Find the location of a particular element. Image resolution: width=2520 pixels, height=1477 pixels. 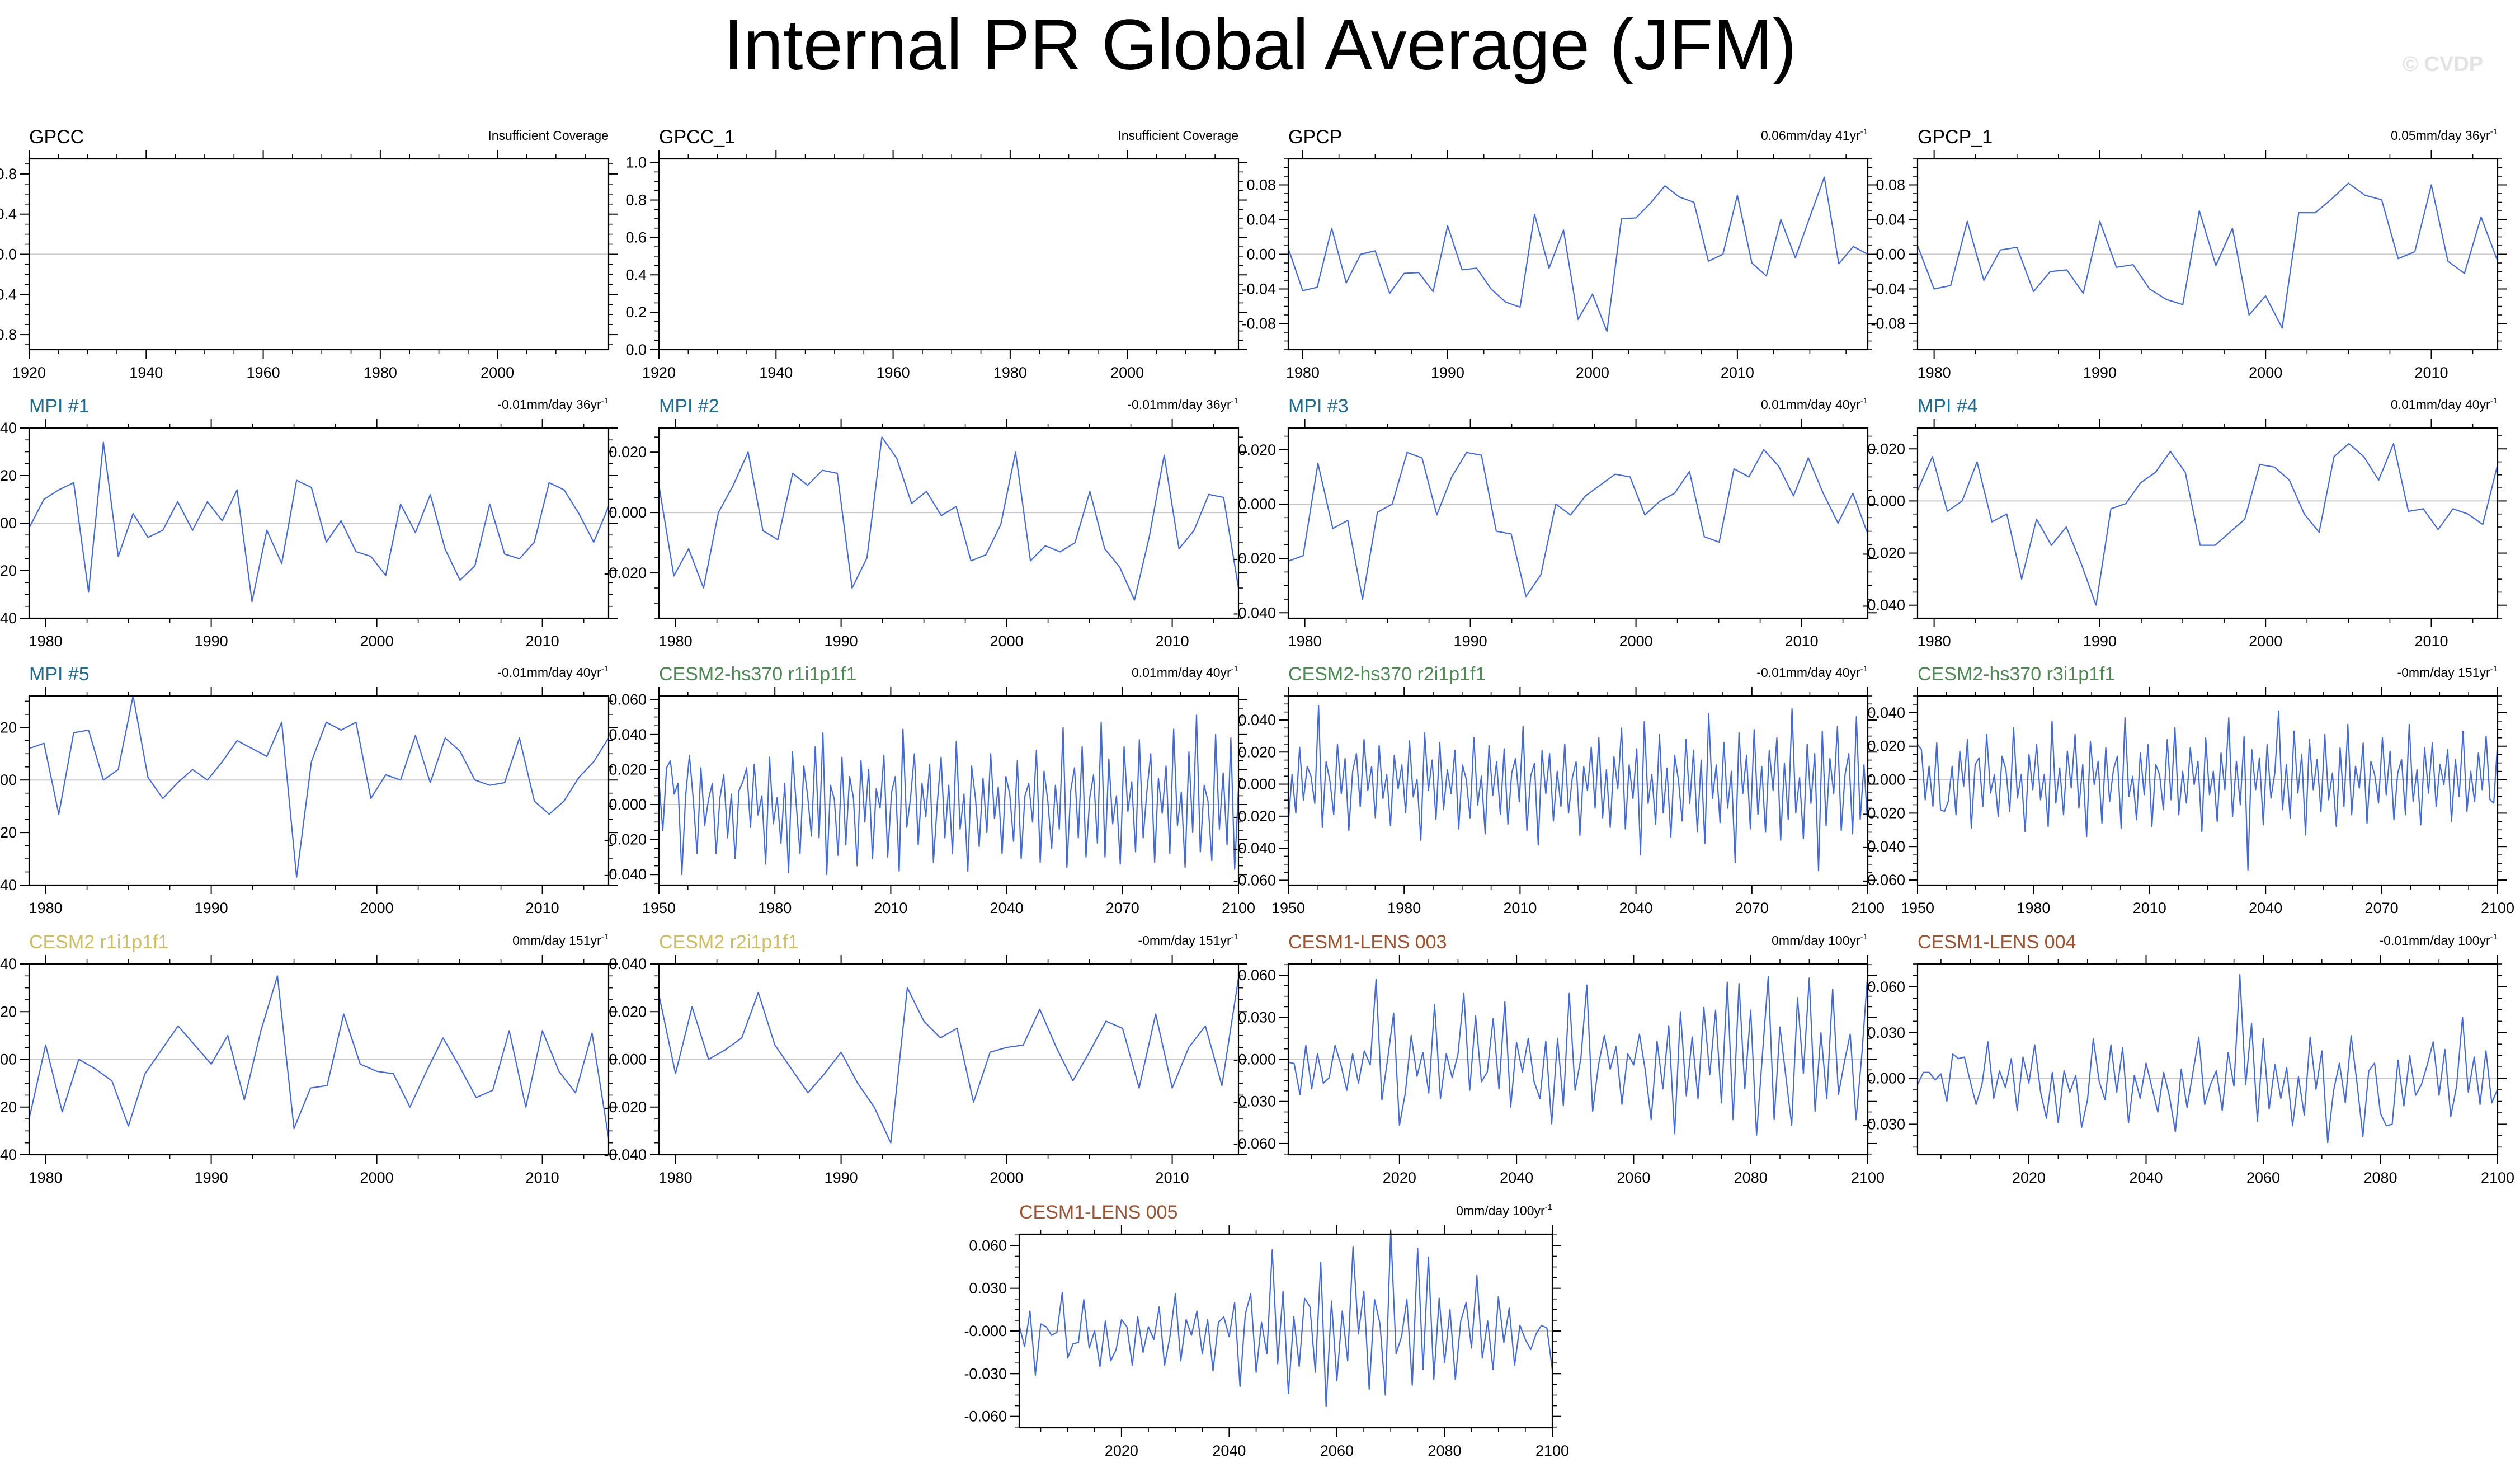

x-tick-label: 2070 is located at coordinates (1123, 908).